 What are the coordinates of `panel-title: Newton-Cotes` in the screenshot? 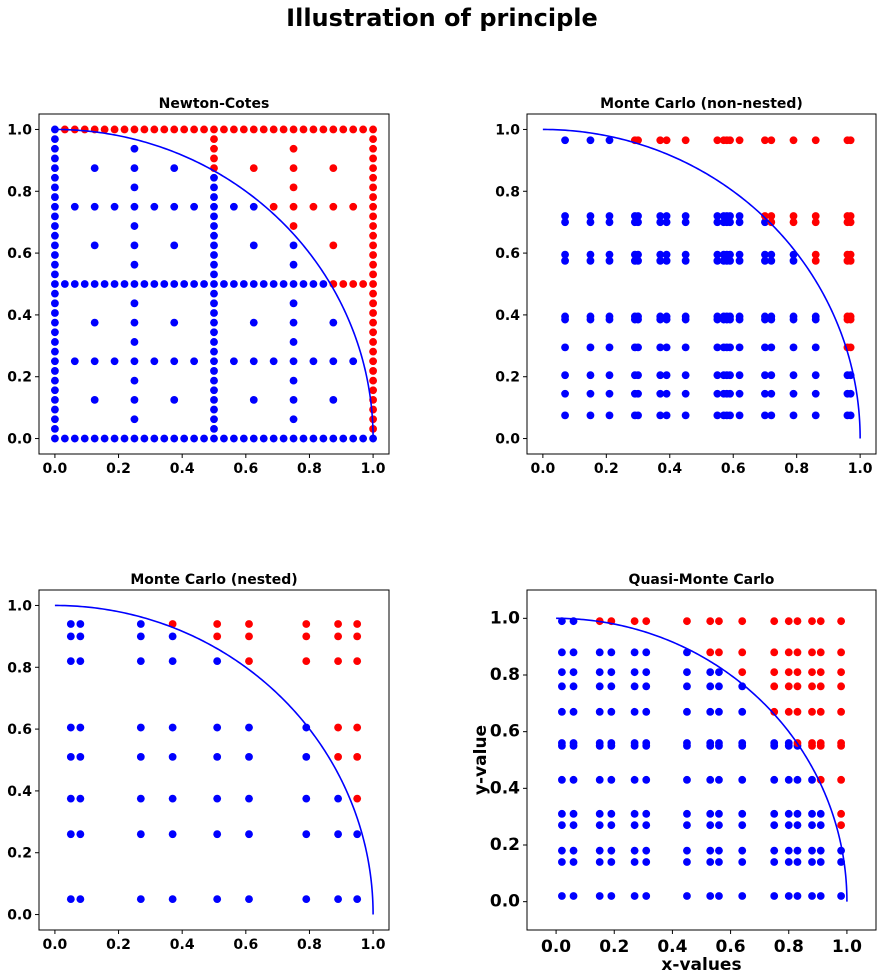 It's located at (214, 104).